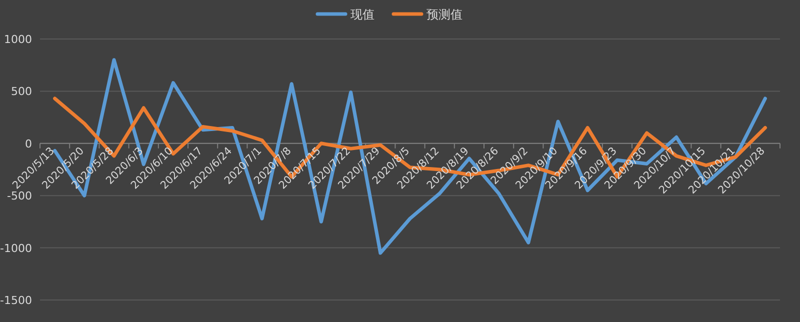 This screenshot has width=800, height=322. I want to click on y-tick-label: -1500, so click(16, 300).